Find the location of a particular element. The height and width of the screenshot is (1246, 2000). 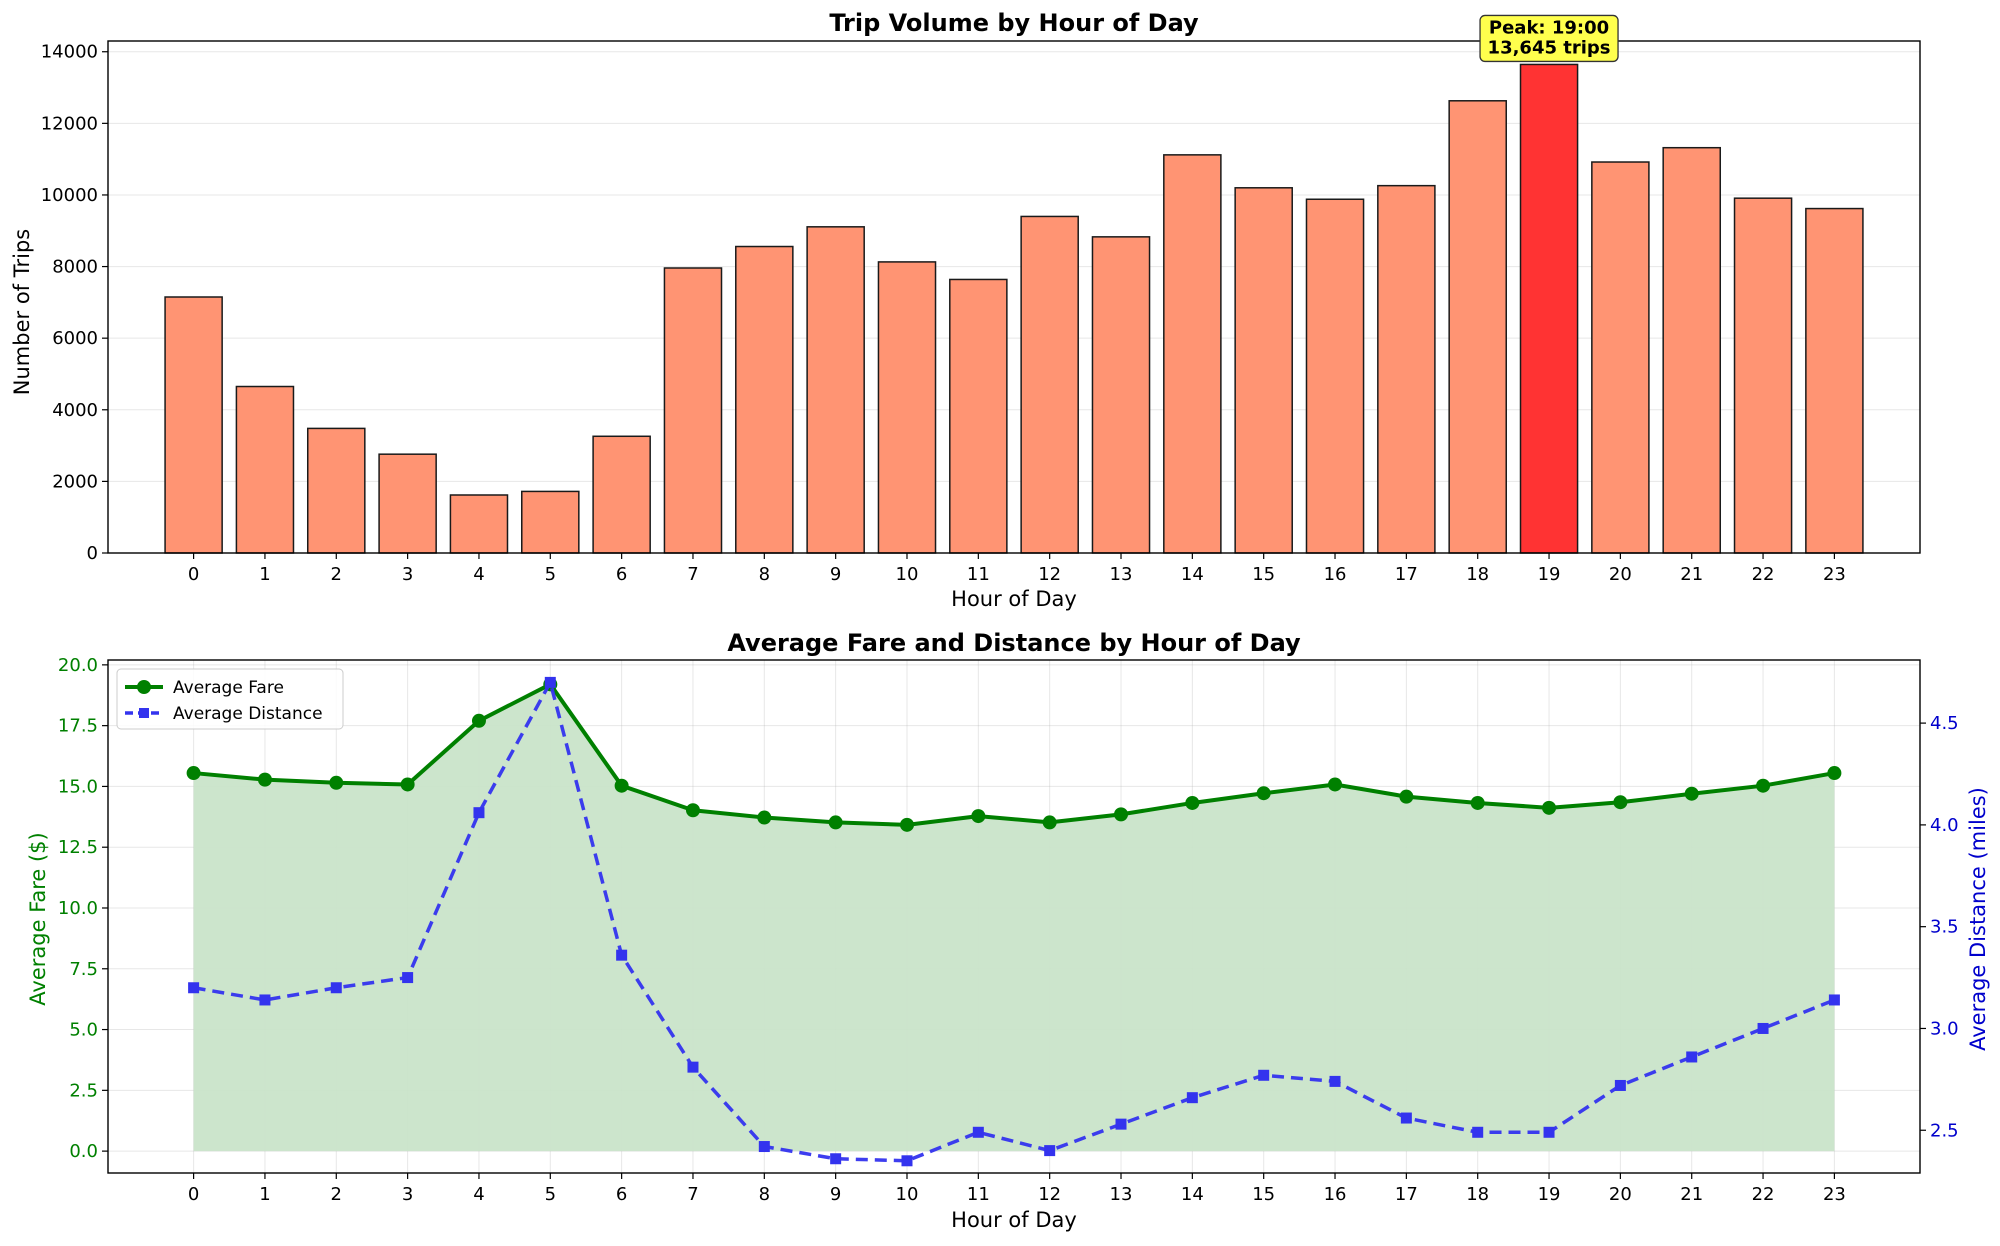

fare-distance-xtick-label: 15 is located at coordinates (1263, 1194).